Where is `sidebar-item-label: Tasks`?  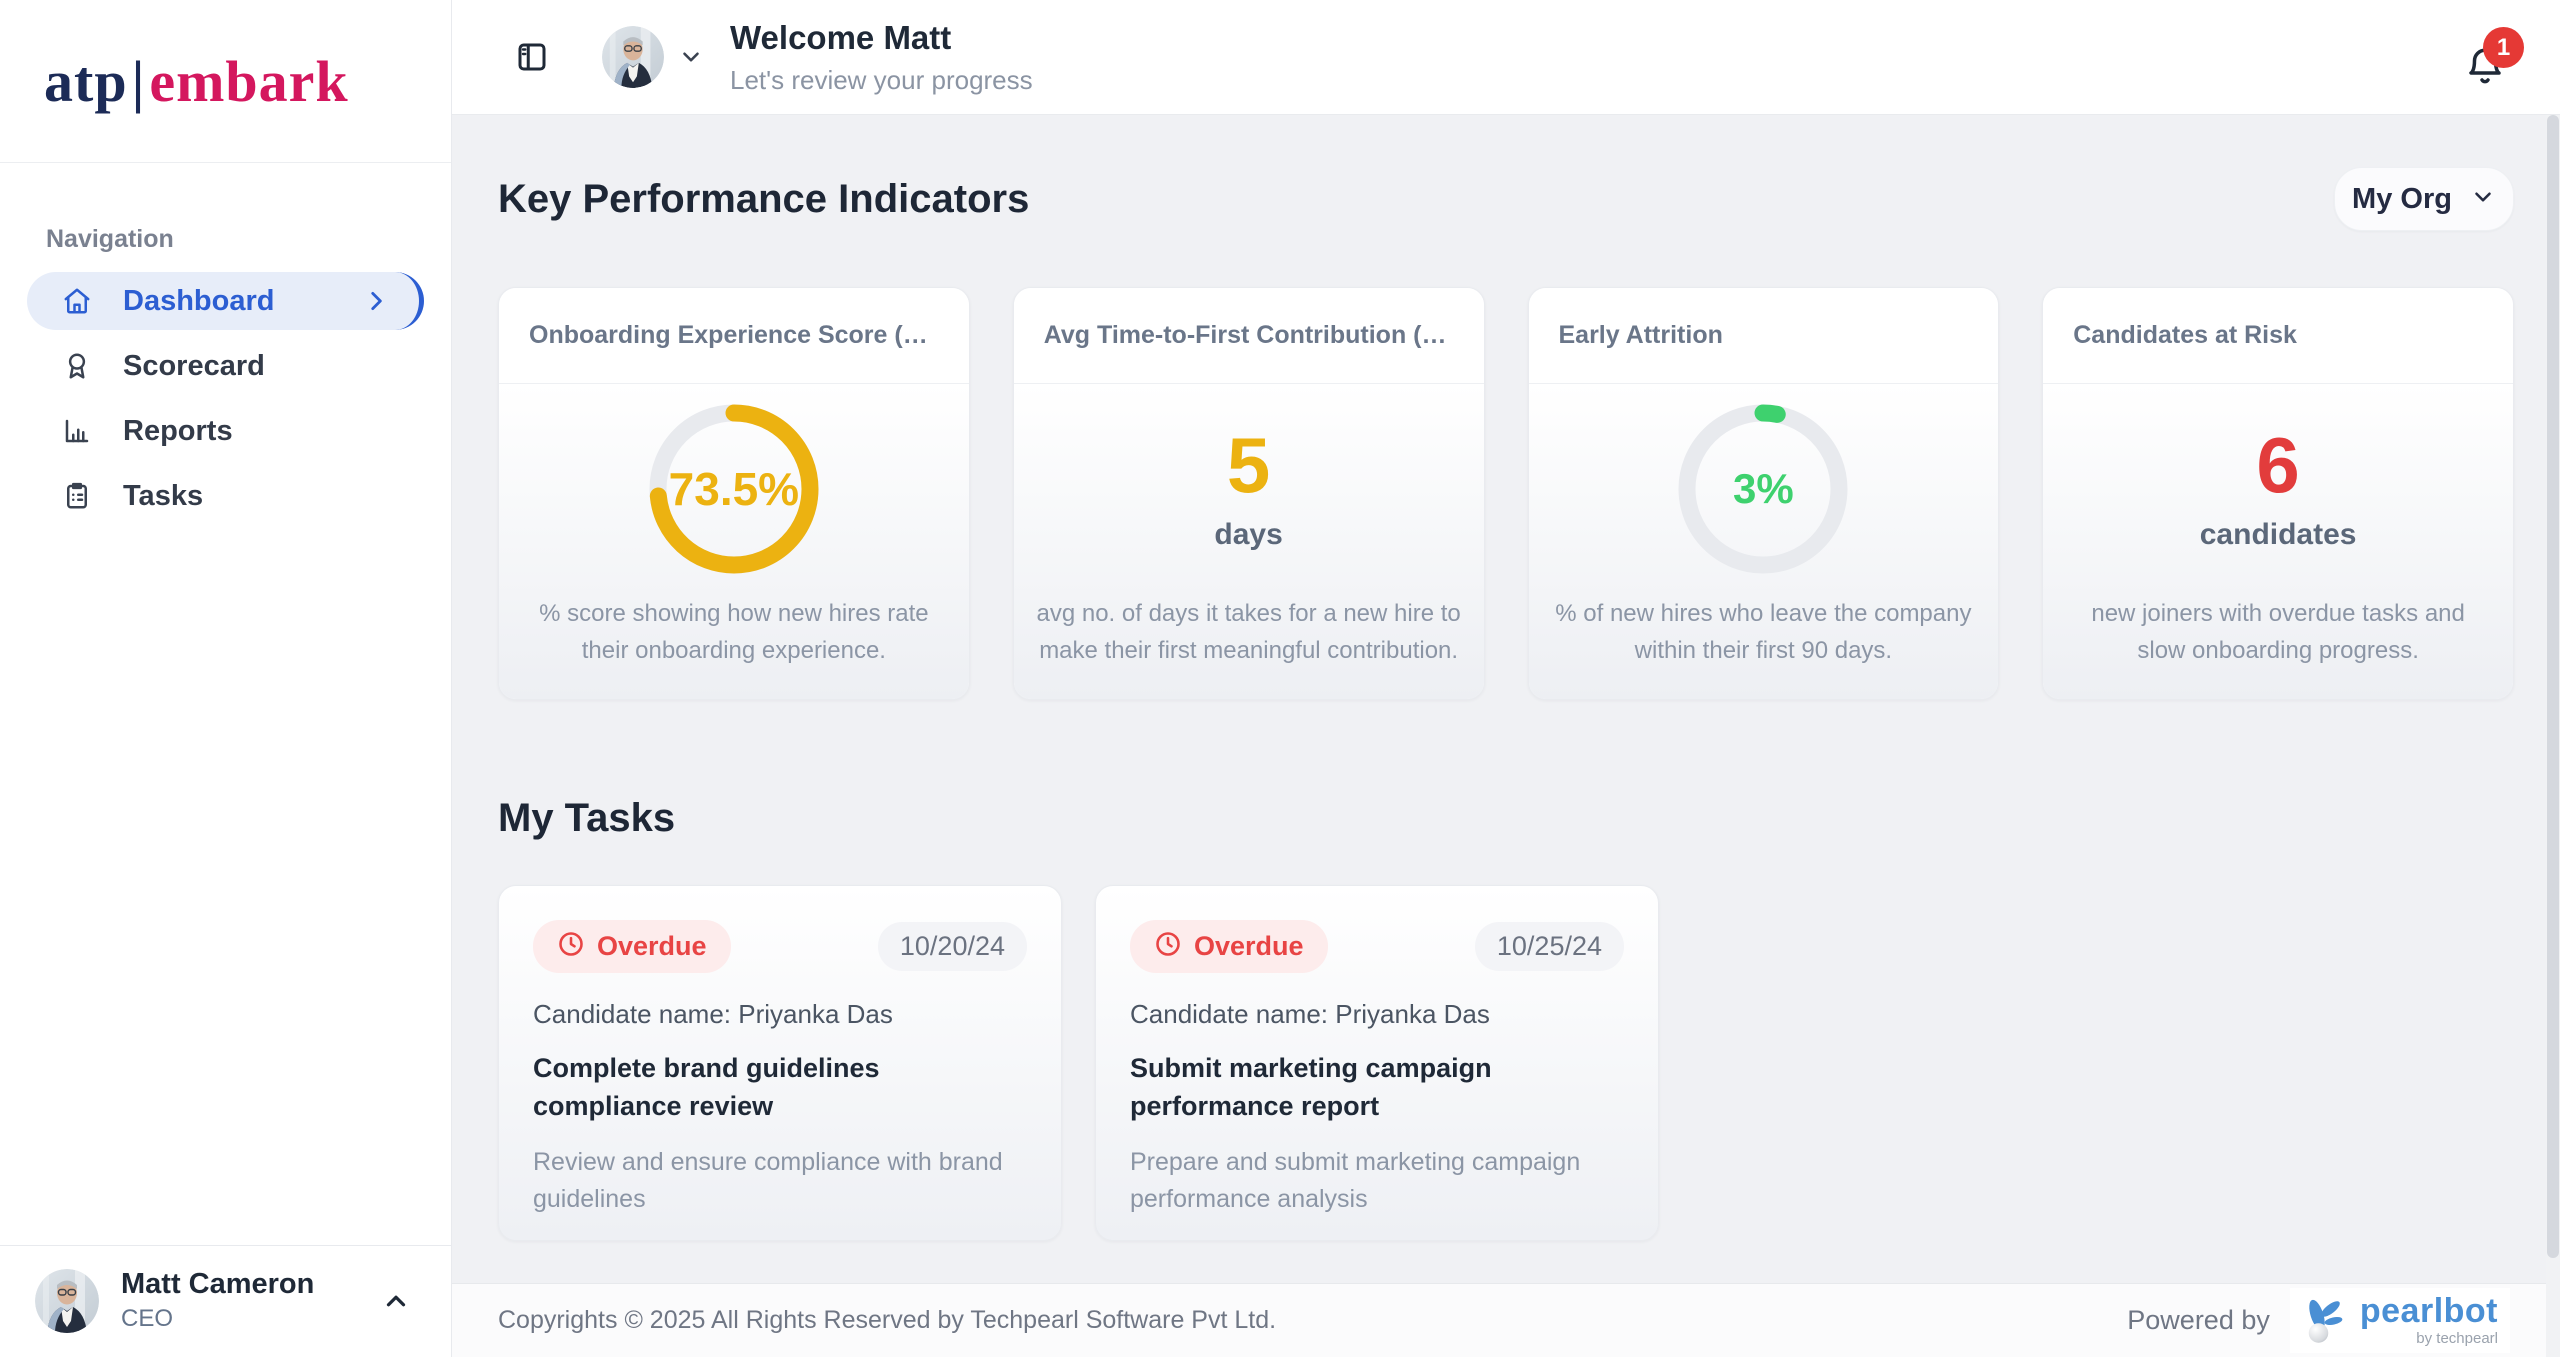 sidebar-item-label: Tasks is located at coordinates (163, 495).